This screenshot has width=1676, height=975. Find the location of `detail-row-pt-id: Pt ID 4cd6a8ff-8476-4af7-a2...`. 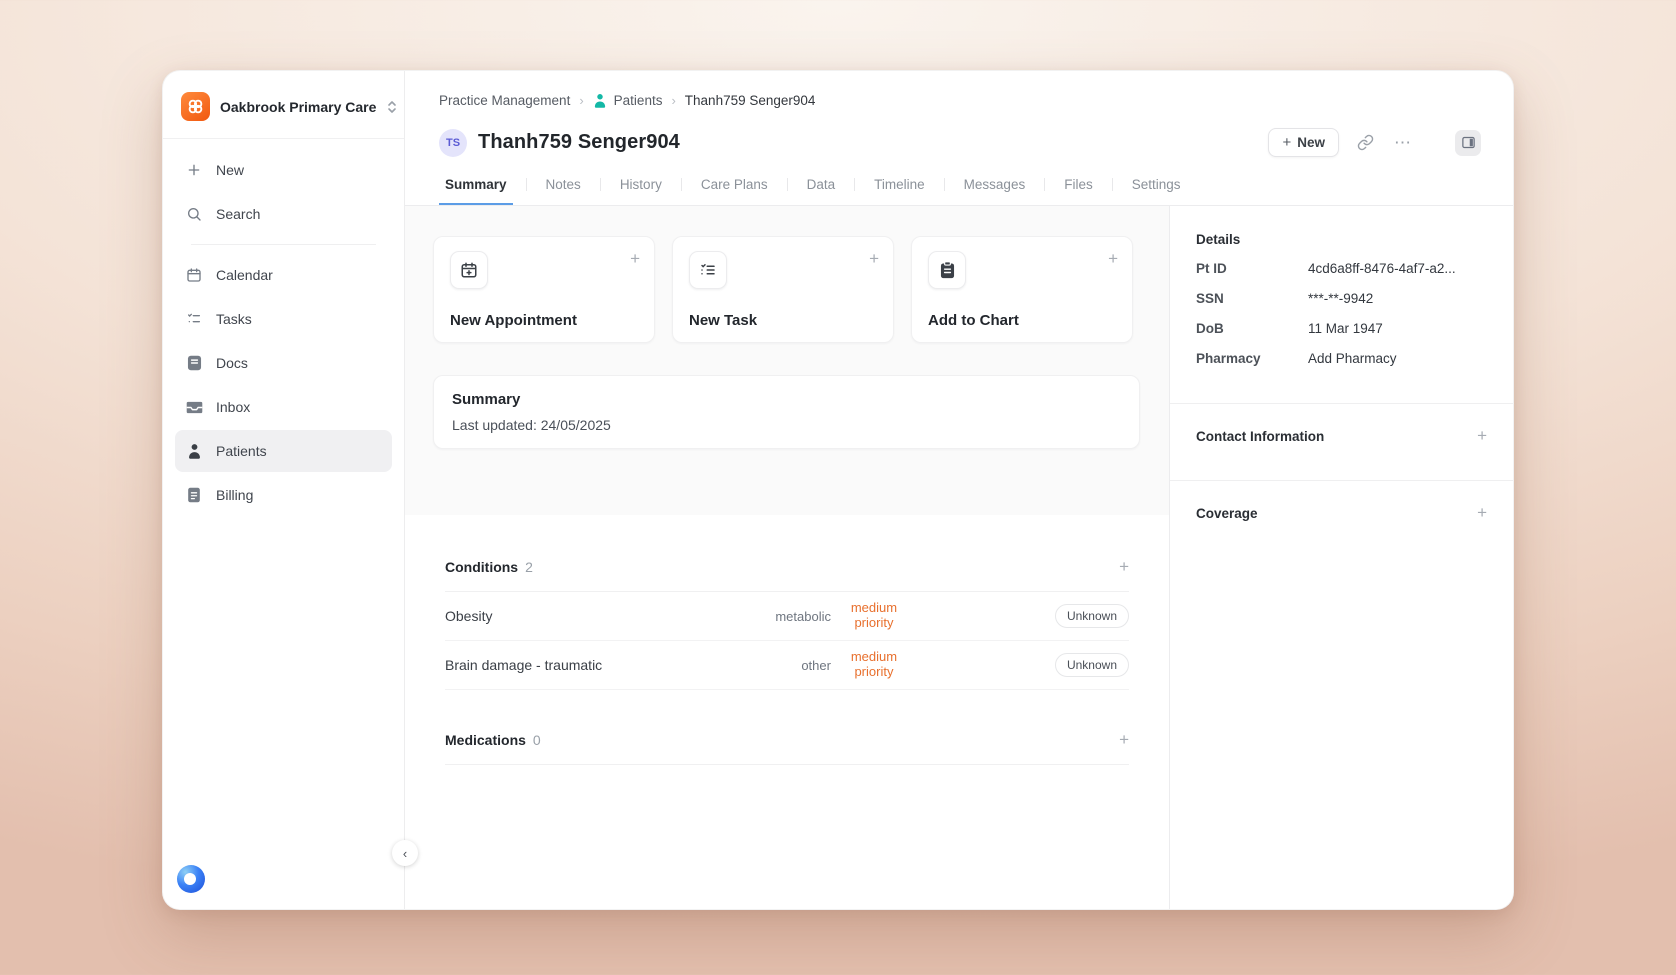

detail-row-pt-id: Pt ID 4cd6a8ff-8476-4af7-a2... is located at coordinates (1341, 268).